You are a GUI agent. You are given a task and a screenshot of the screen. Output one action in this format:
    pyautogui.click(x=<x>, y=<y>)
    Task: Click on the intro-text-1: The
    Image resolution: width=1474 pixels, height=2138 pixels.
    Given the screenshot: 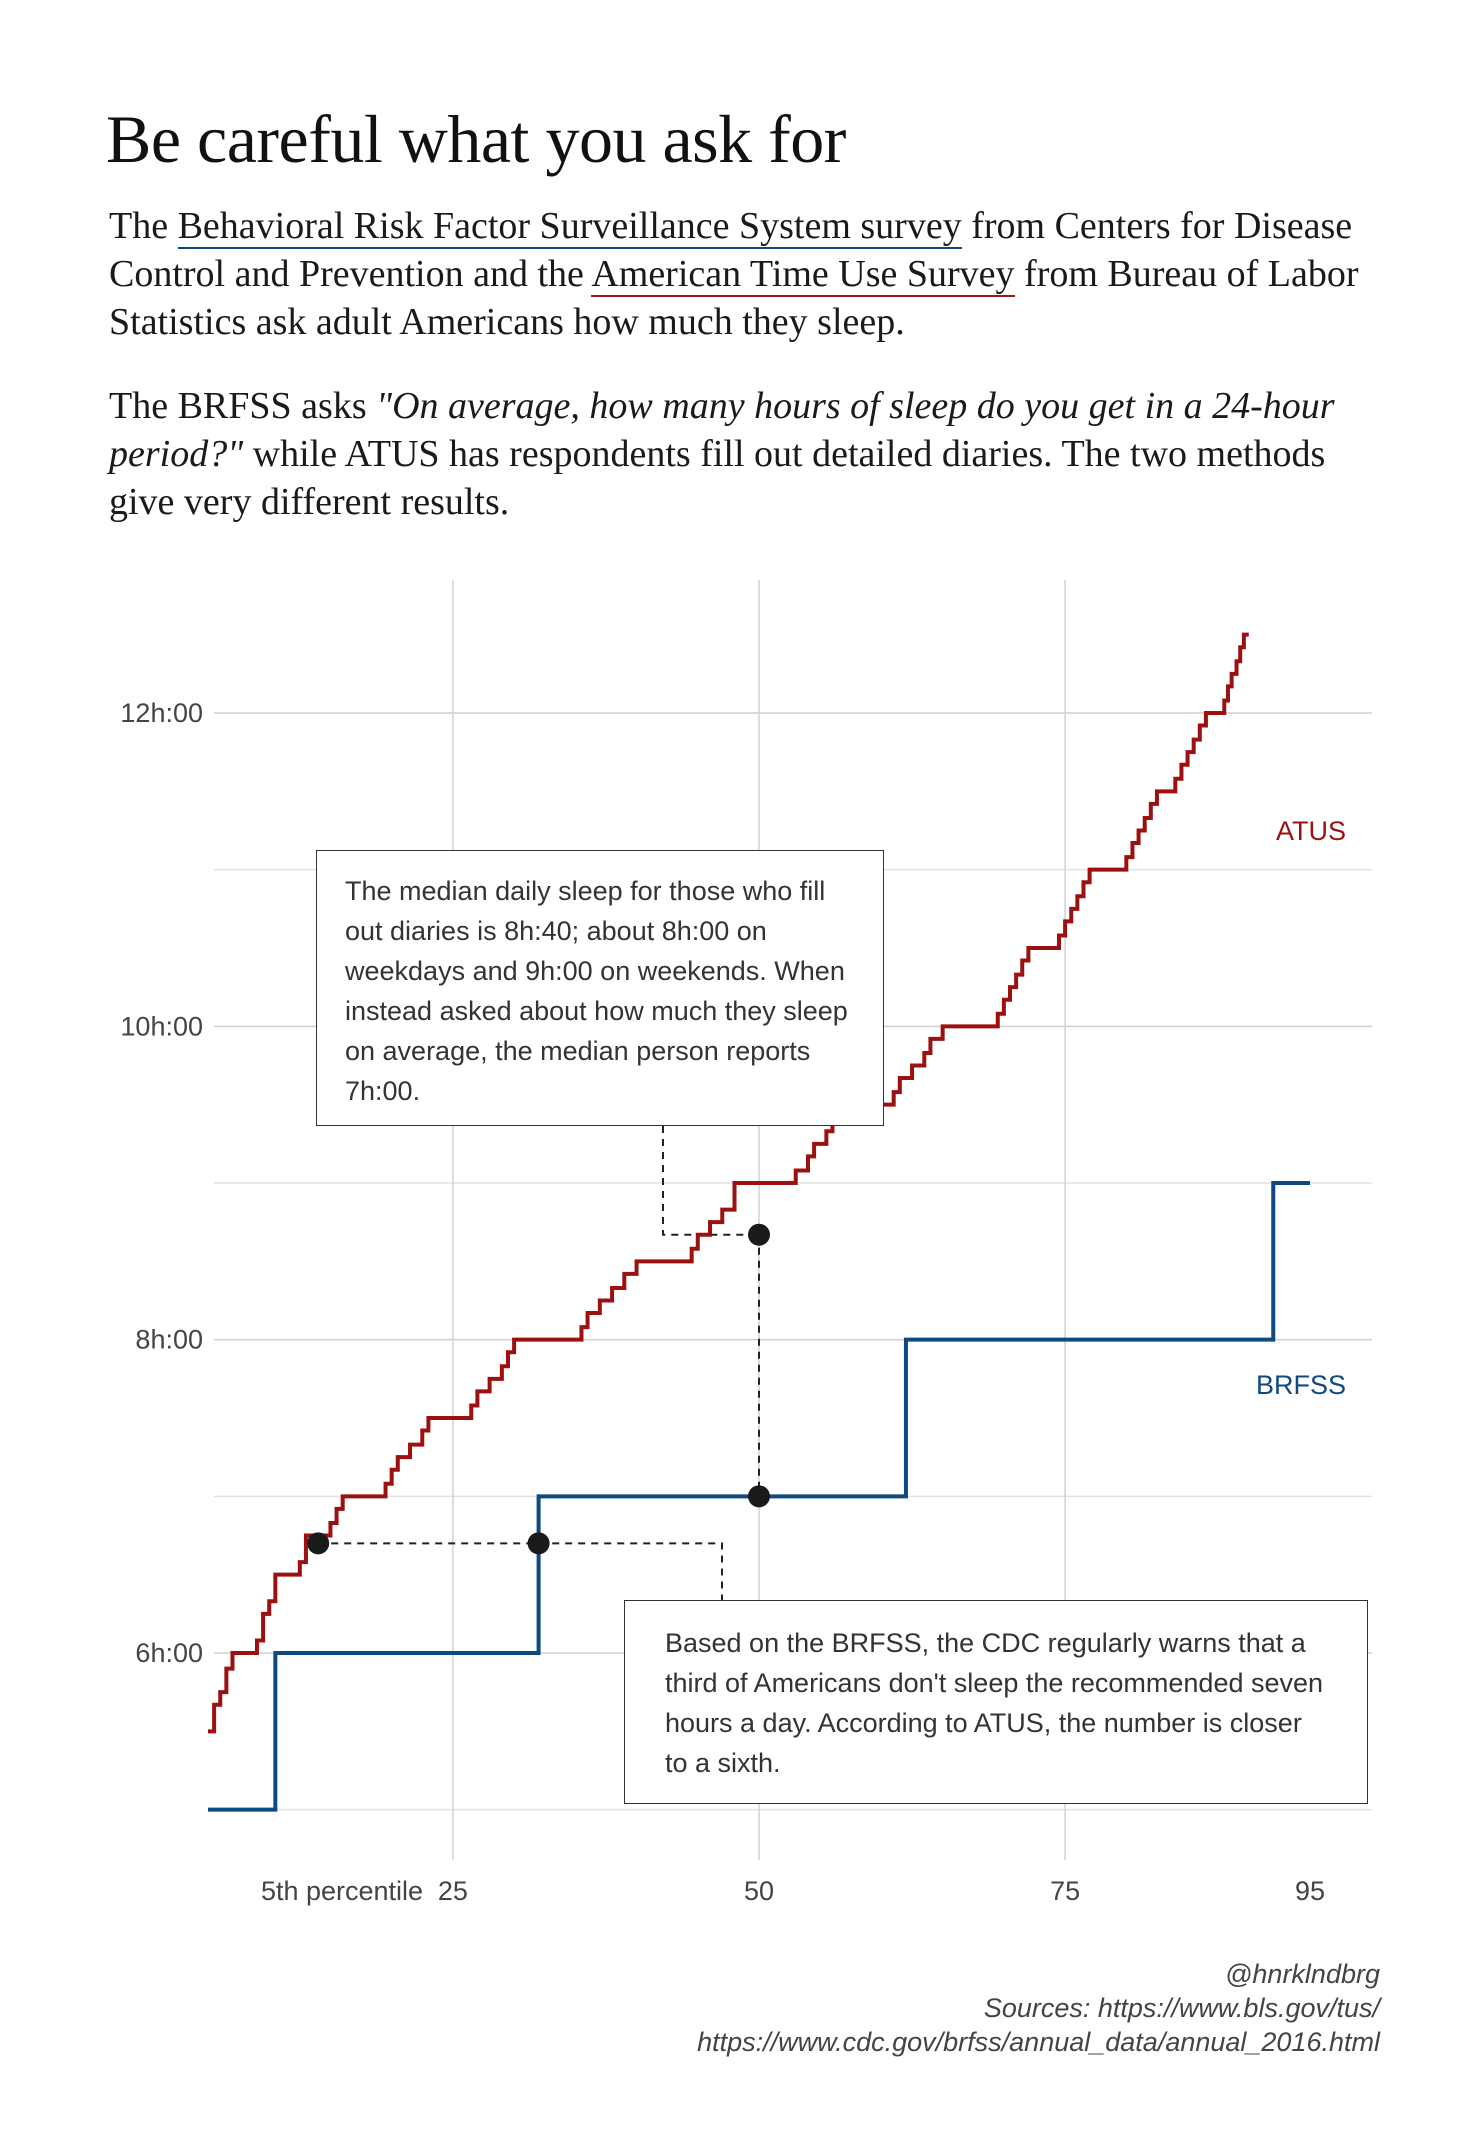 What is the action you would take?
    pyautogui.click(x=143, y=226)
    